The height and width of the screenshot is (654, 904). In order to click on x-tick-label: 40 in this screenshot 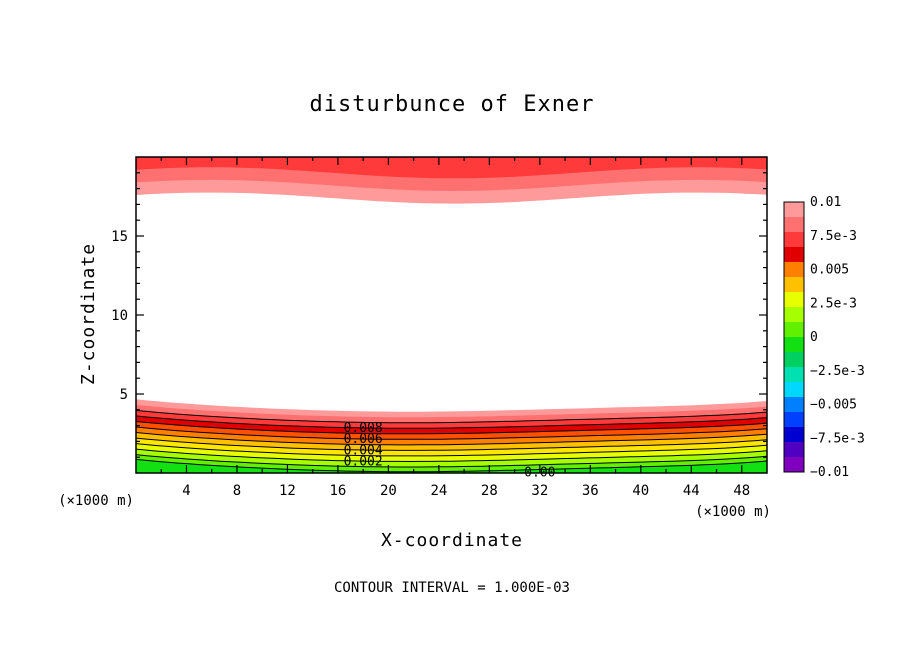, I will do `click(640, 491)`.